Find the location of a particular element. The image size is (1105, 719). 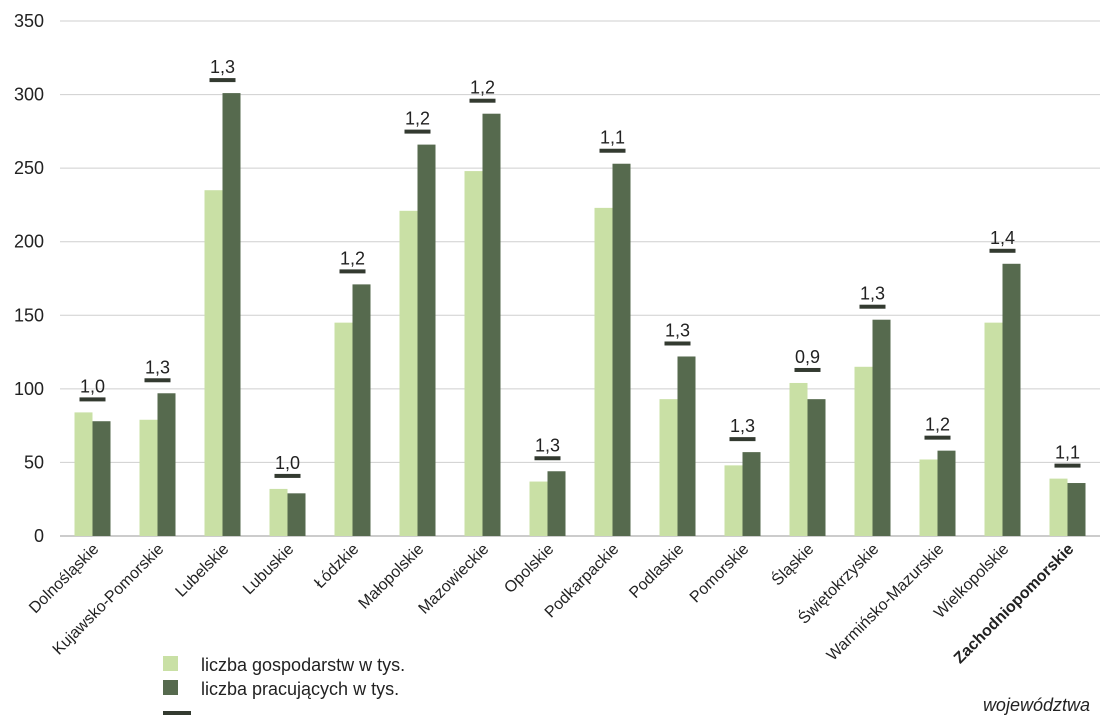

x-tick-label: Pomorskie is located at coordinates (720, 574).